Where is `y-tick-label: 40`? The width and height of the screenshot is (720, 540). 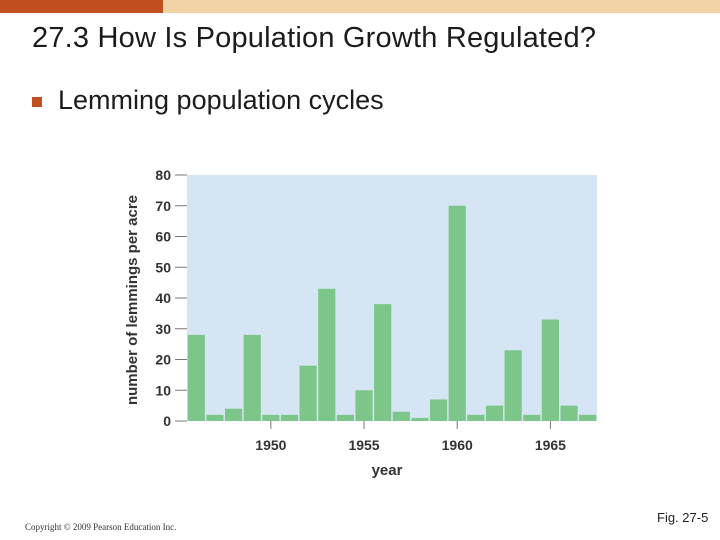 y-tick-label: 40 is located at coordinates (163, 298).